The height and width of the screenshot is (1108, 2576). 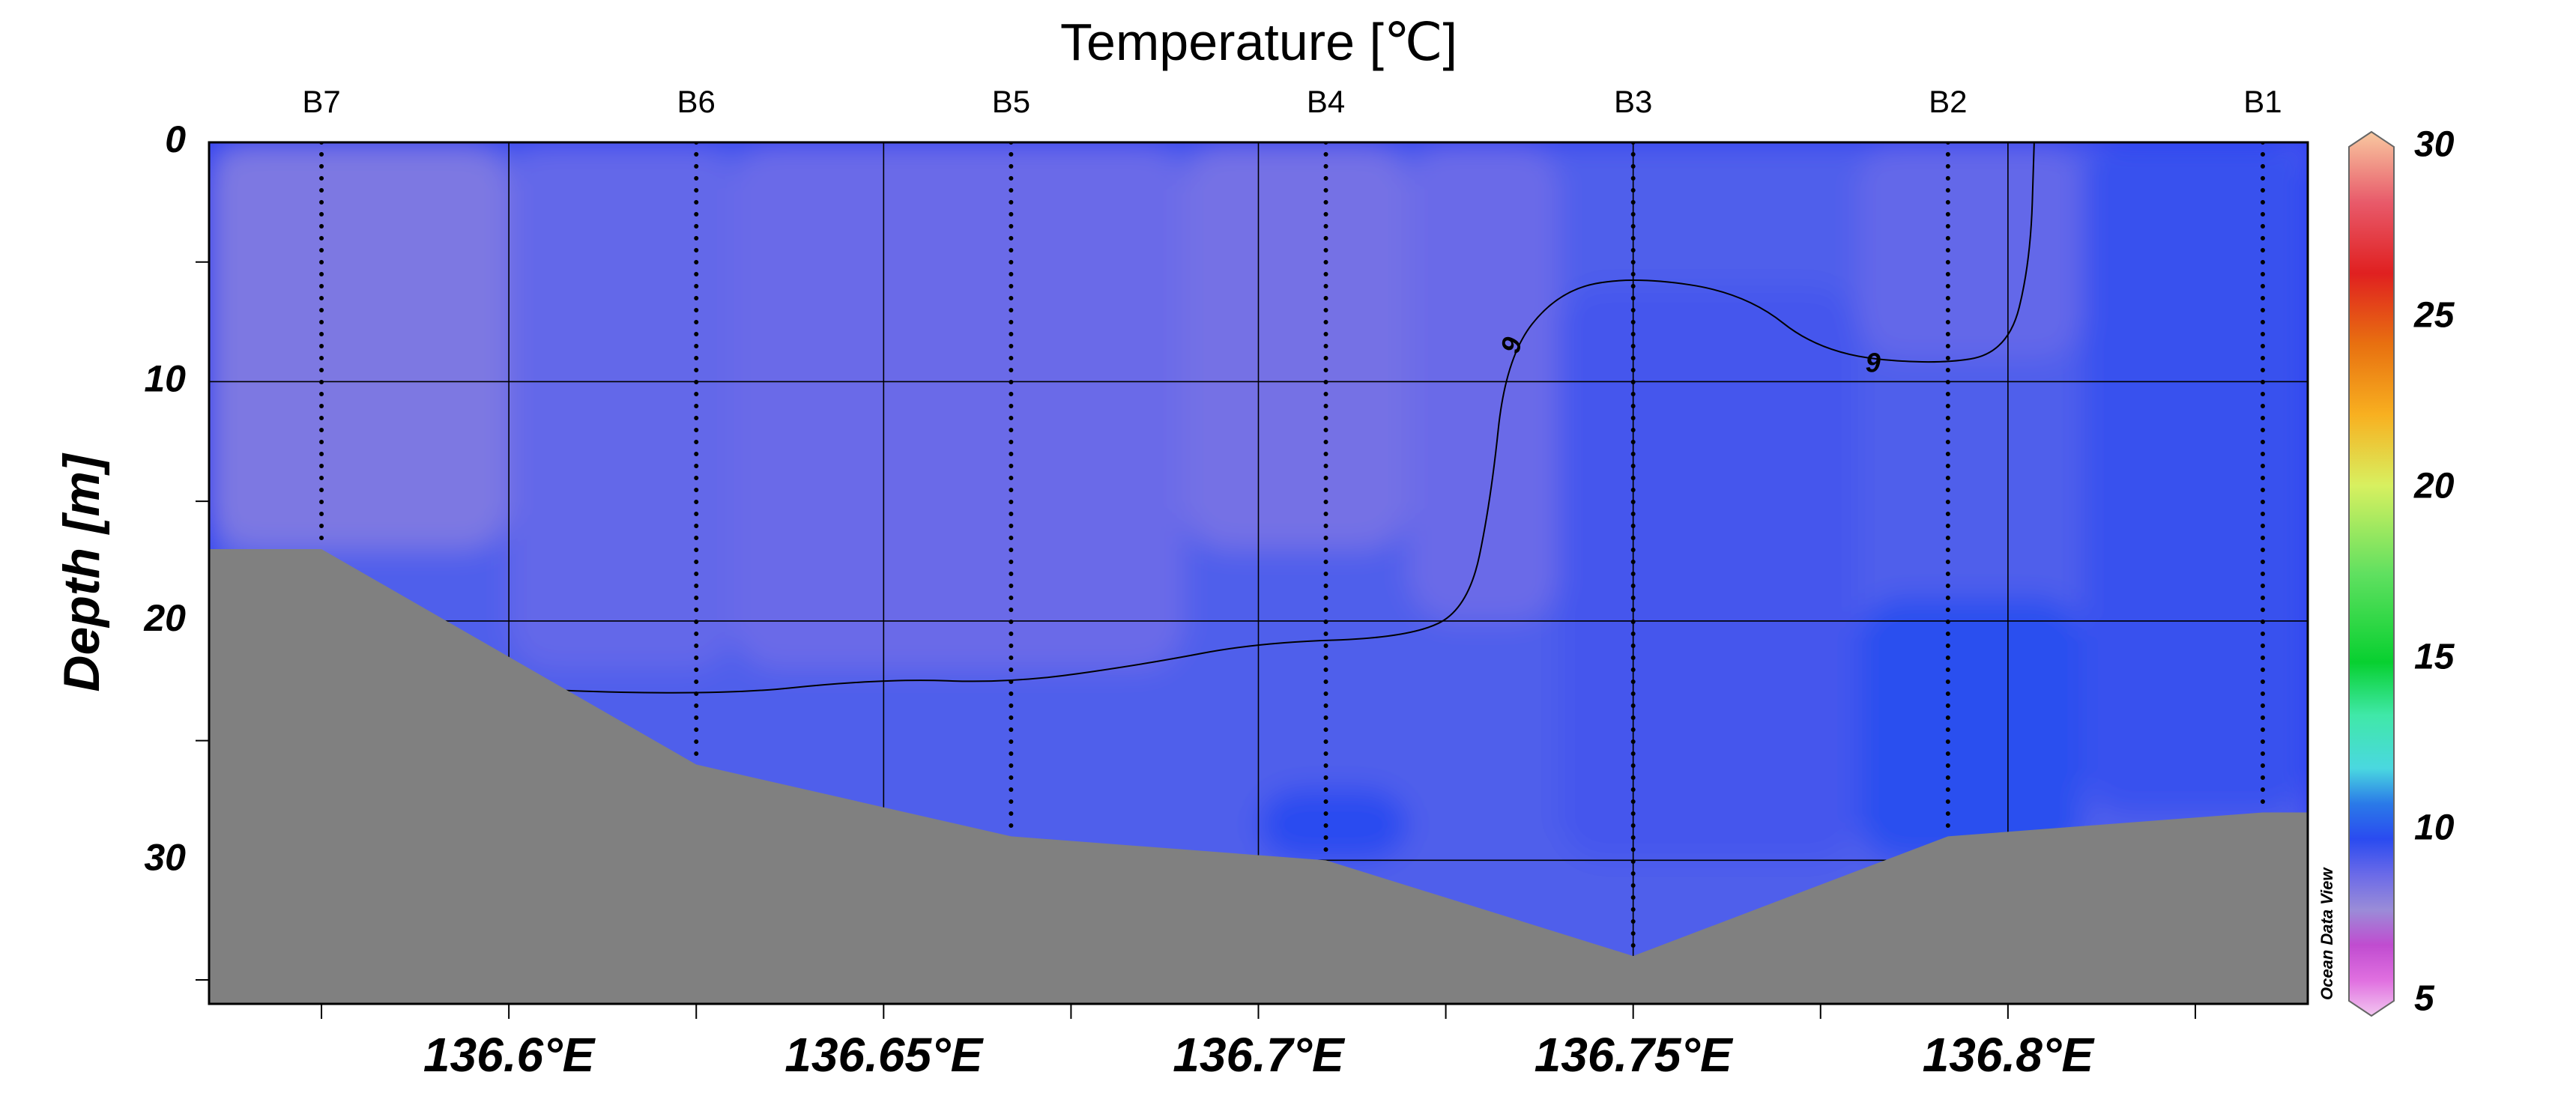 I want to click on x-tick-label: 136.7°E, so click(x=1259, y=1055).